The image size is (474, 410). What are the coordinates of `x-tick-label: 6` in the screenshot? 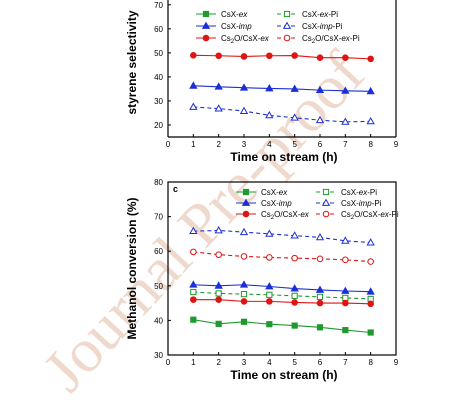 It's located at (320, 362).